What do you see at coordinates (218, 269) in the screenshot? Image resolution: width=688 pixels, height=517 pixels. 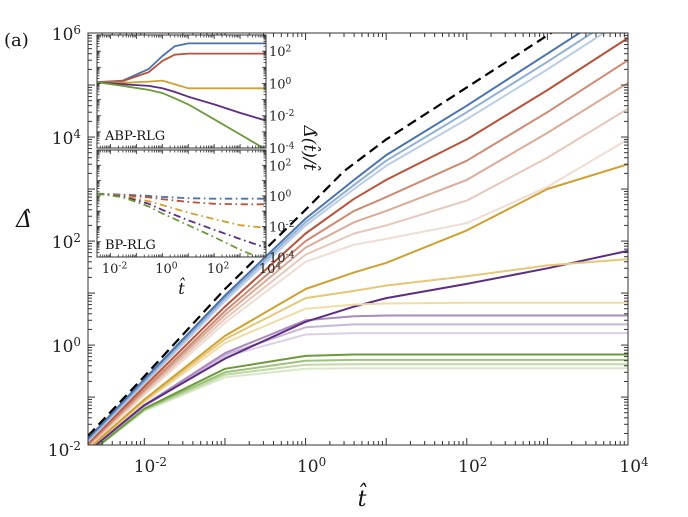 I see `inset-x-tick-label: 10²` at bounding box center [218, 269].